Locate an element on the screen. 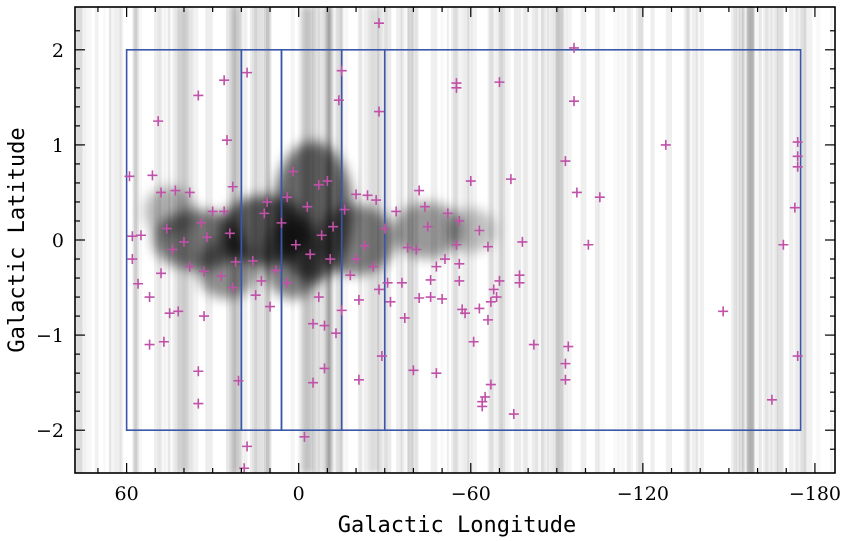  x-tick-labels: 60 0 −60 −120 −180 is located at coordinates (478, 494).